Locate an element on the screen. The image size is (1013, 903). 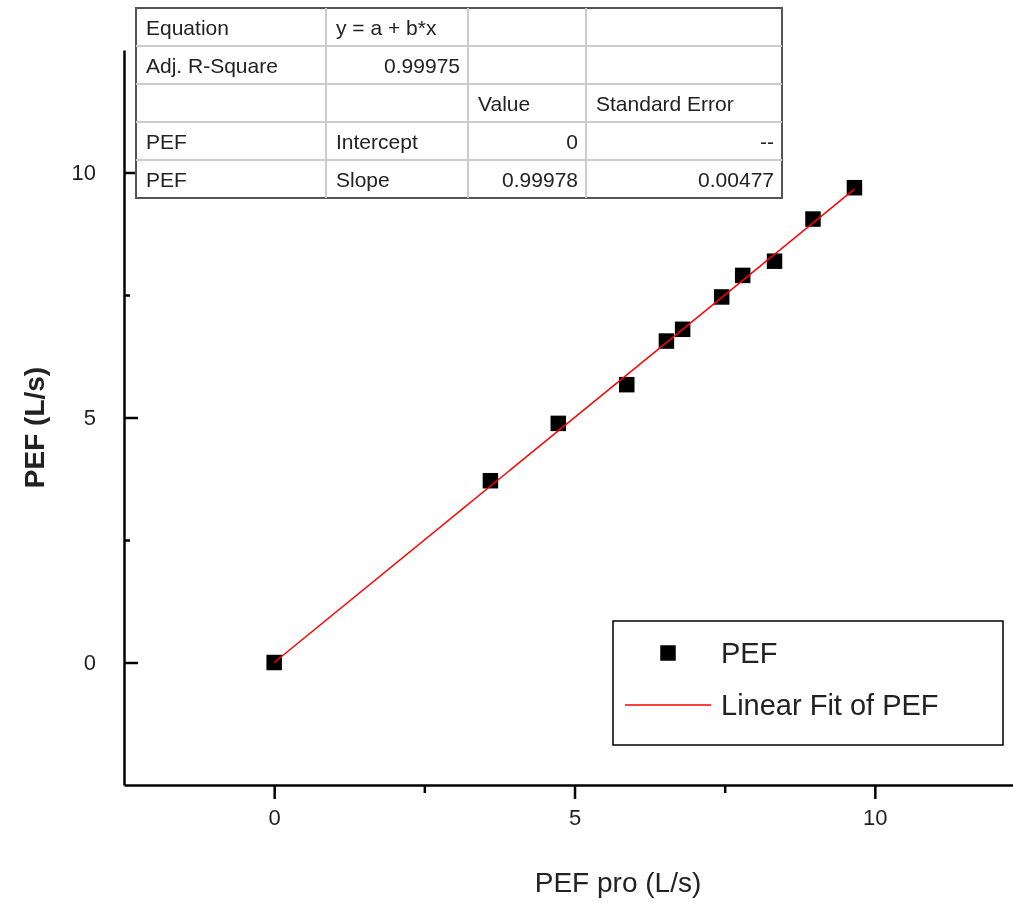
annotation: 0 is located at coordinates (572, 141).